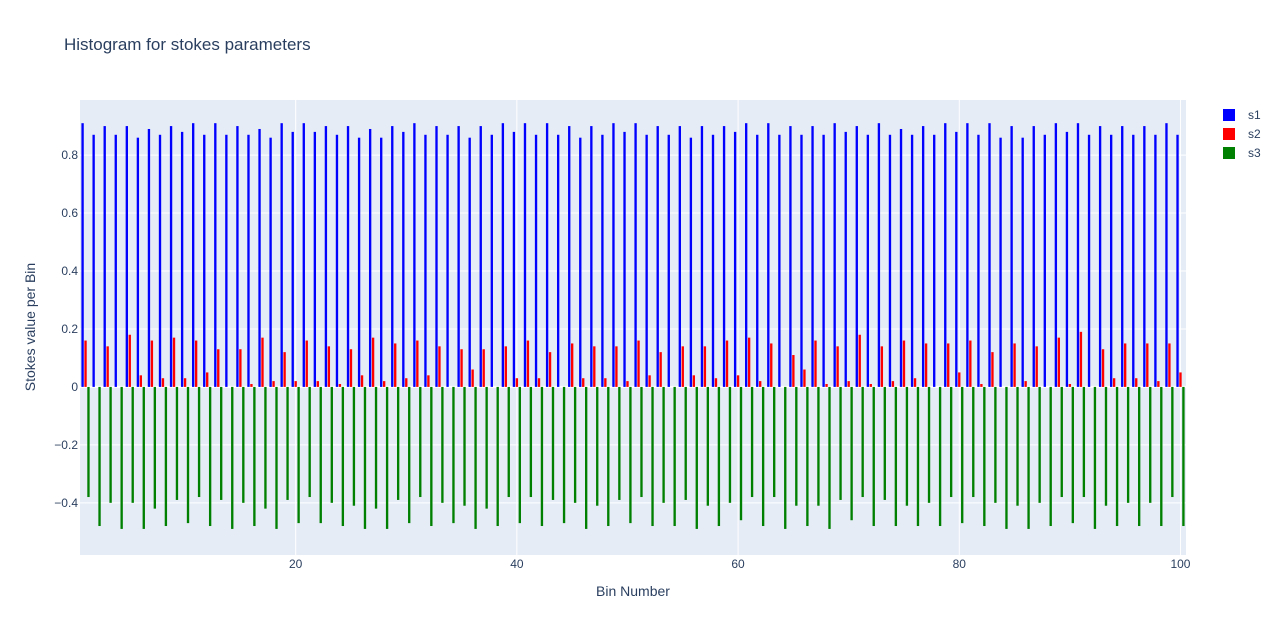 The image size is (1280, 635). Describe the element at coordinates (1229, 134) in the screenshot. I see `legend-swatch` at that location.